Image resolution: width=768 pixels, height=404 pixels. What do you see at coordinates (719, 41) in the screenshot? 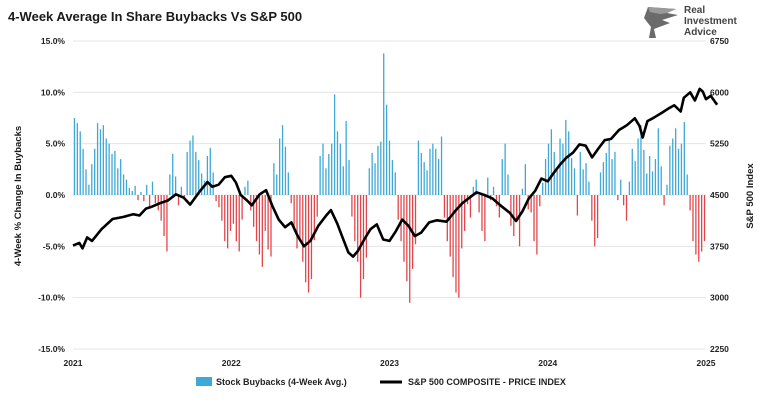
I see `right-tick-label: 6750` at bounding box center [719, 41].